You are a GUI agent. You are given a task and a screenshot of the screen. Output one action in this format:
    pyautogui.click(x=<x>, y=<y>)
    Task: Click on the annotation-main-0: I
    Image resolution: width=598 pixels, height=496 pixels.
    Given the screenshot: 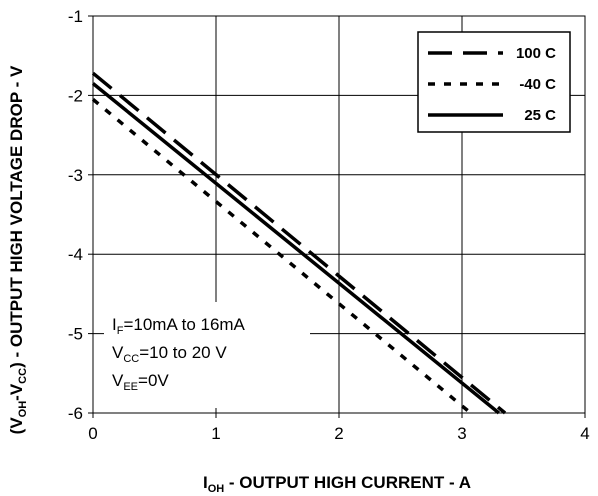 What is the action you would take?
    pyautogui.click(x=114, y=324)
    